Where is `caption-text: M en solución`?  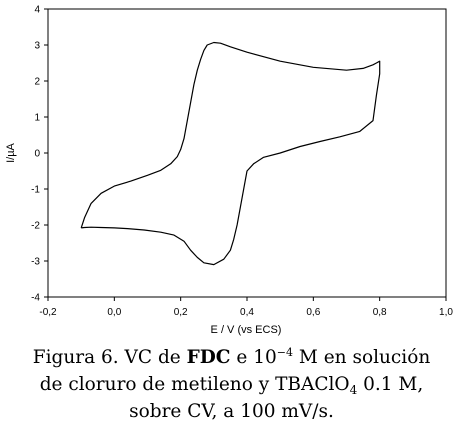
caption-text: M en solución is located at coordinates (362, 357).